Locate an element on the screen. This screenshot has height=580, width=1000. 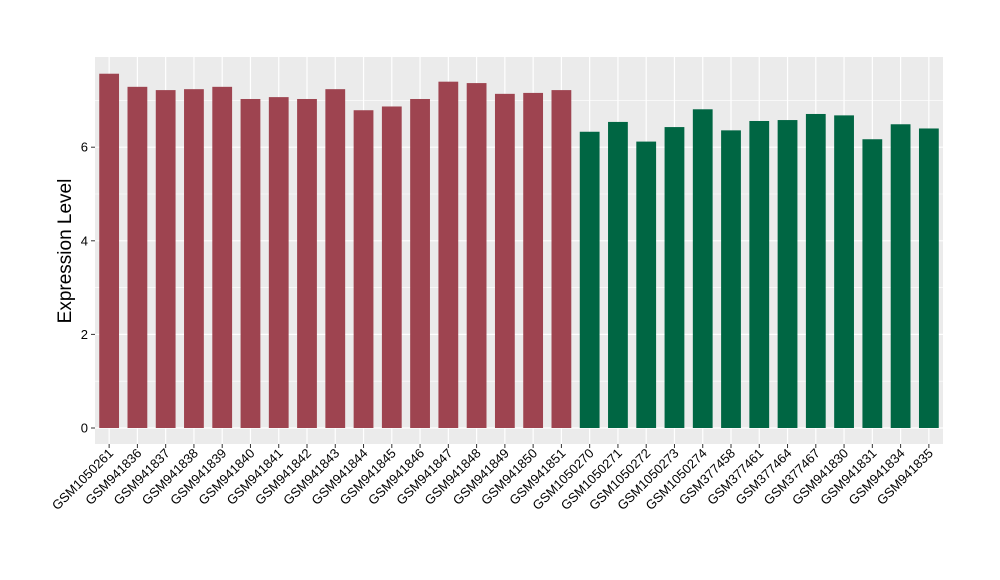
y-axis: 0 2 4 6 is located at coordinates (88, 288).